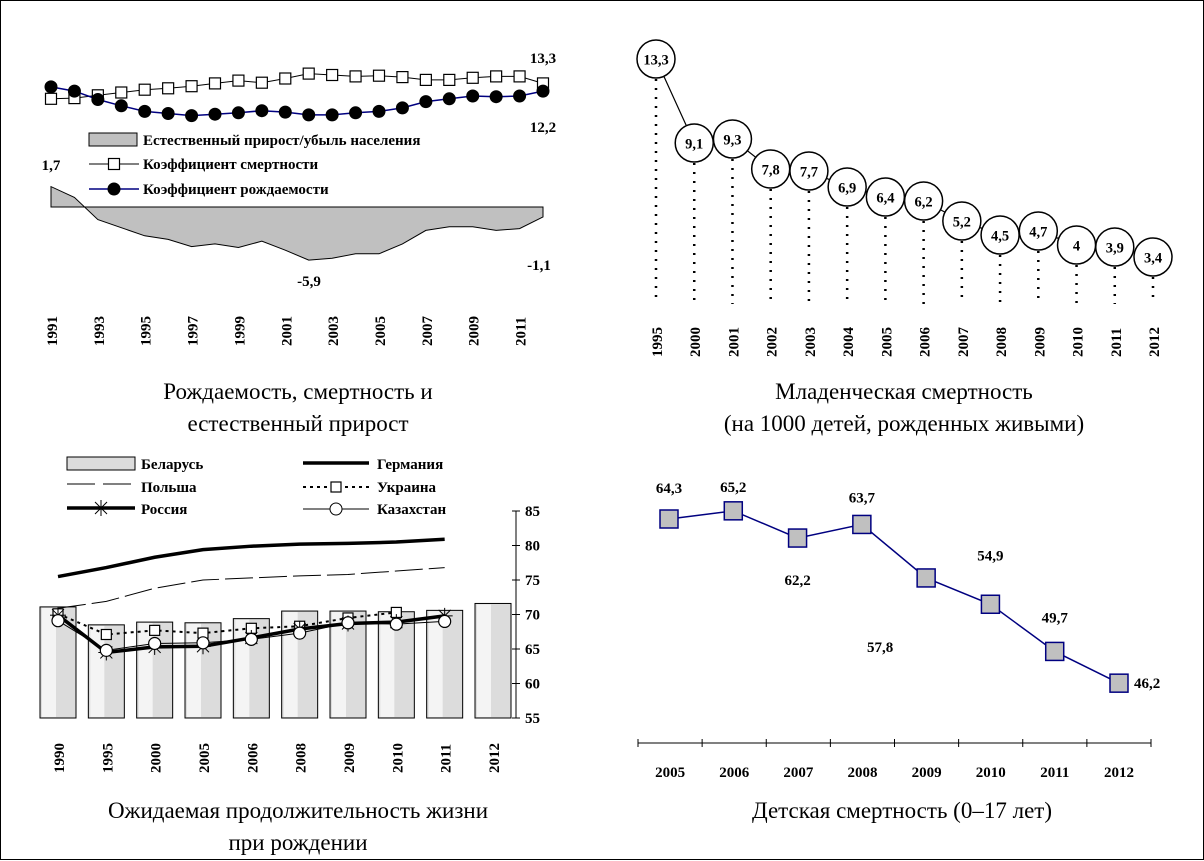 The image size is (1204, 861). I want to click on chart3-y-tick-label: 70, so click(532, 616).